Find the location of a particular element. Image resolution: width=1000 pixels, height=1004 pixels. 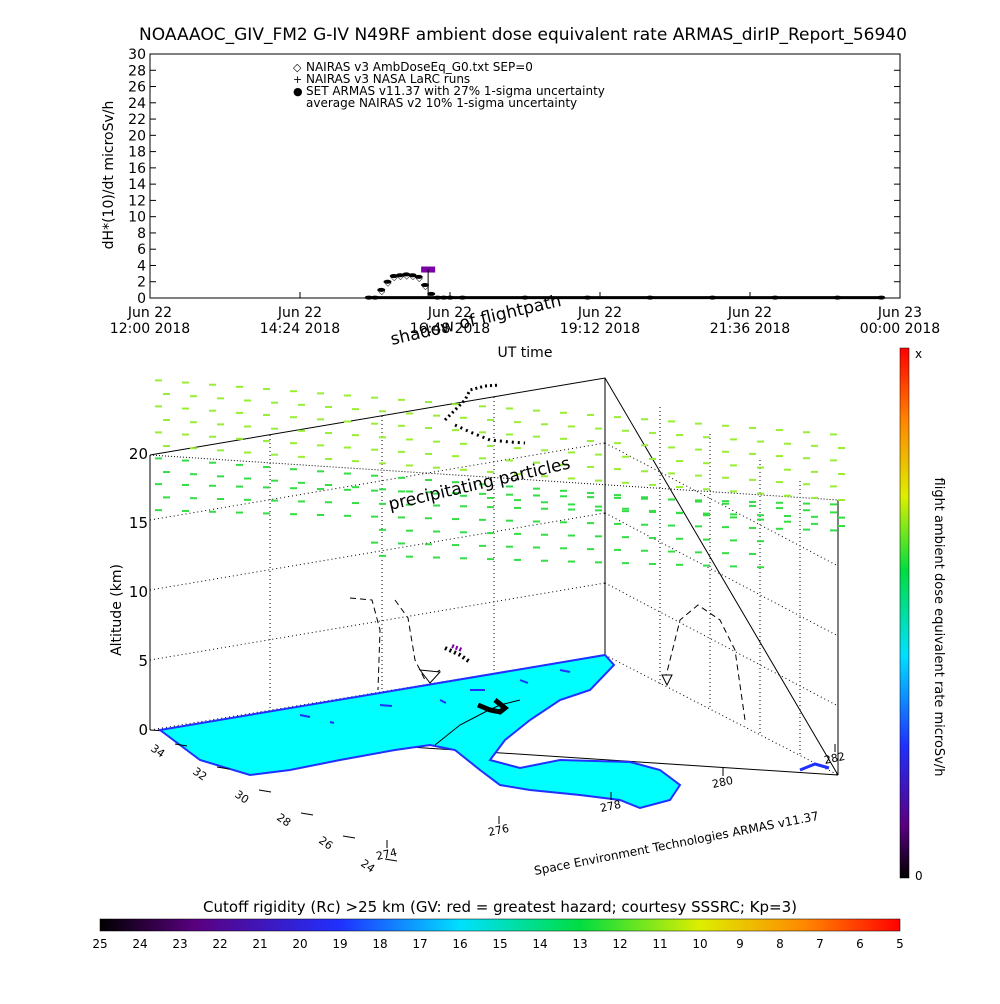

flightpath-dots-high is located at coordinates (472, 402).